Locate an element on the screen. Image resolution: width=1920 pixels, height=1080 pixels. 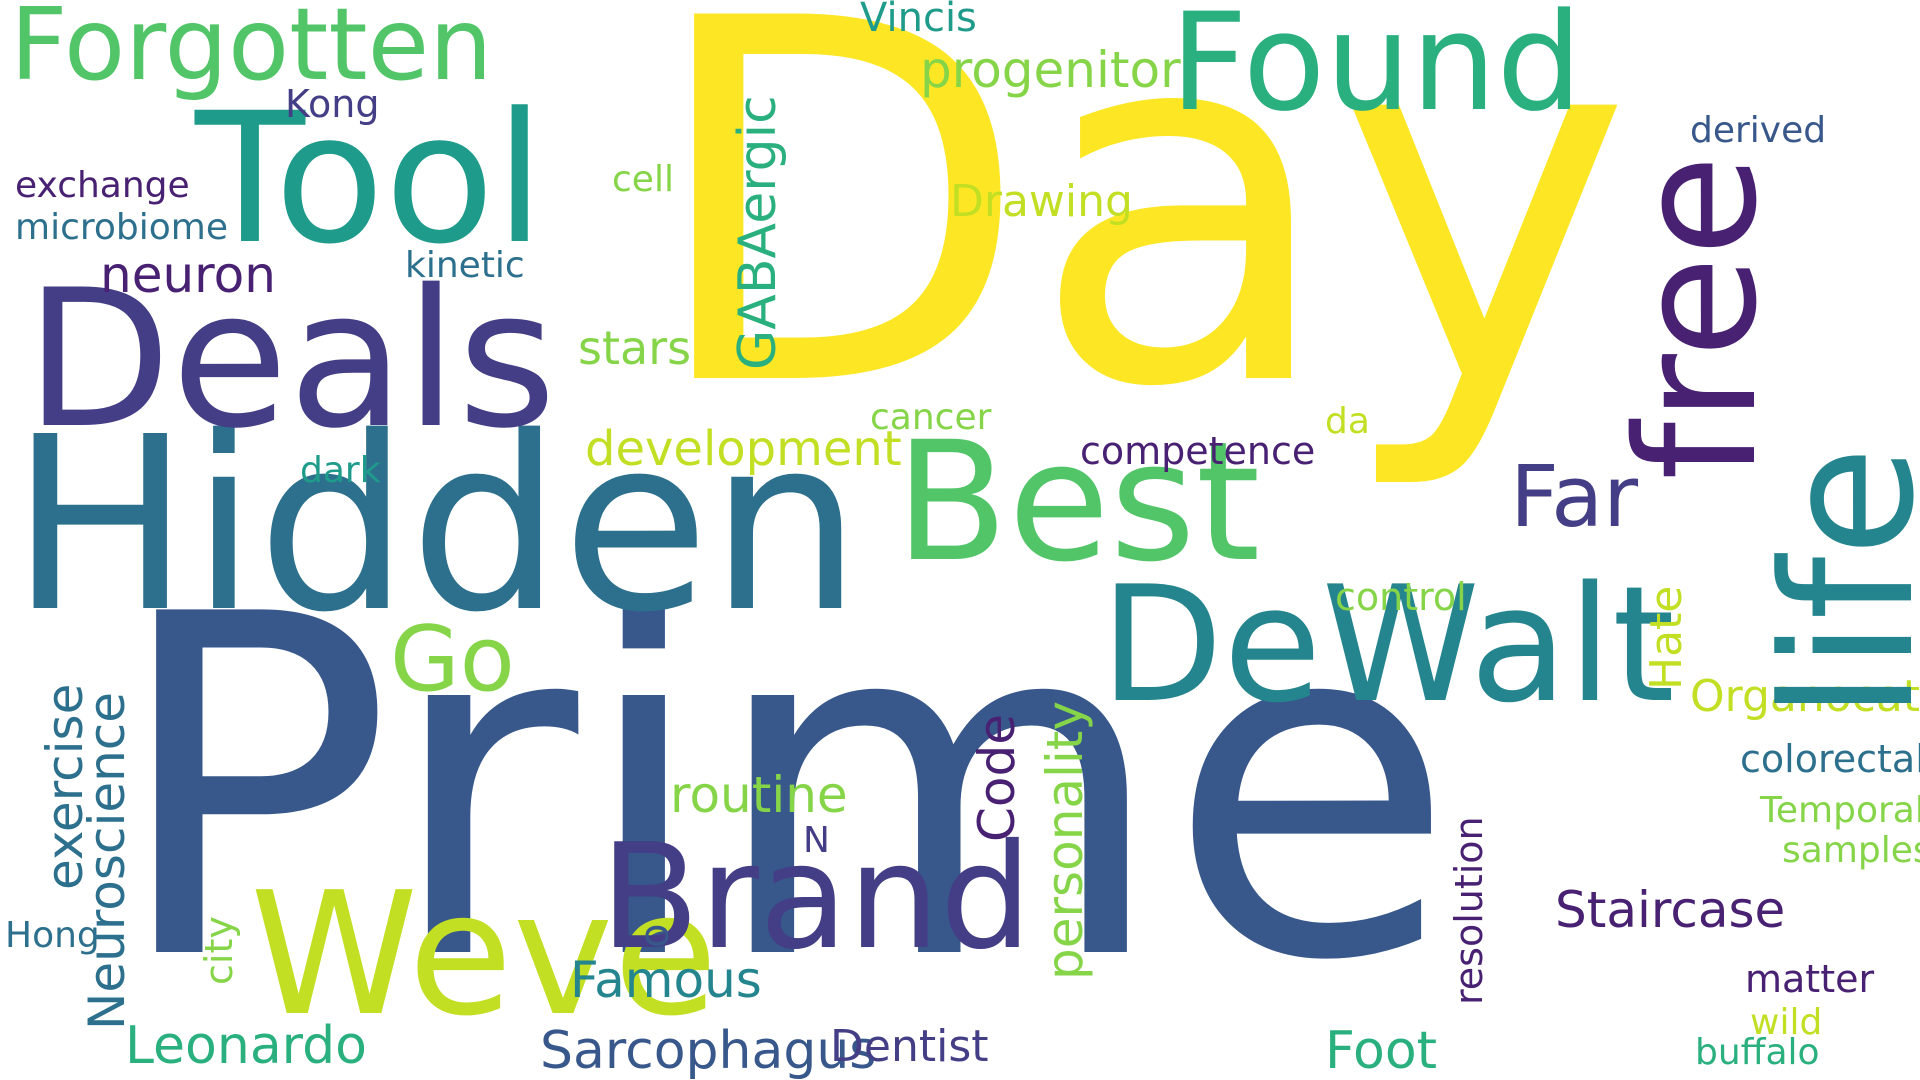
word-deals: Deals is located at coordinates (291, 359).